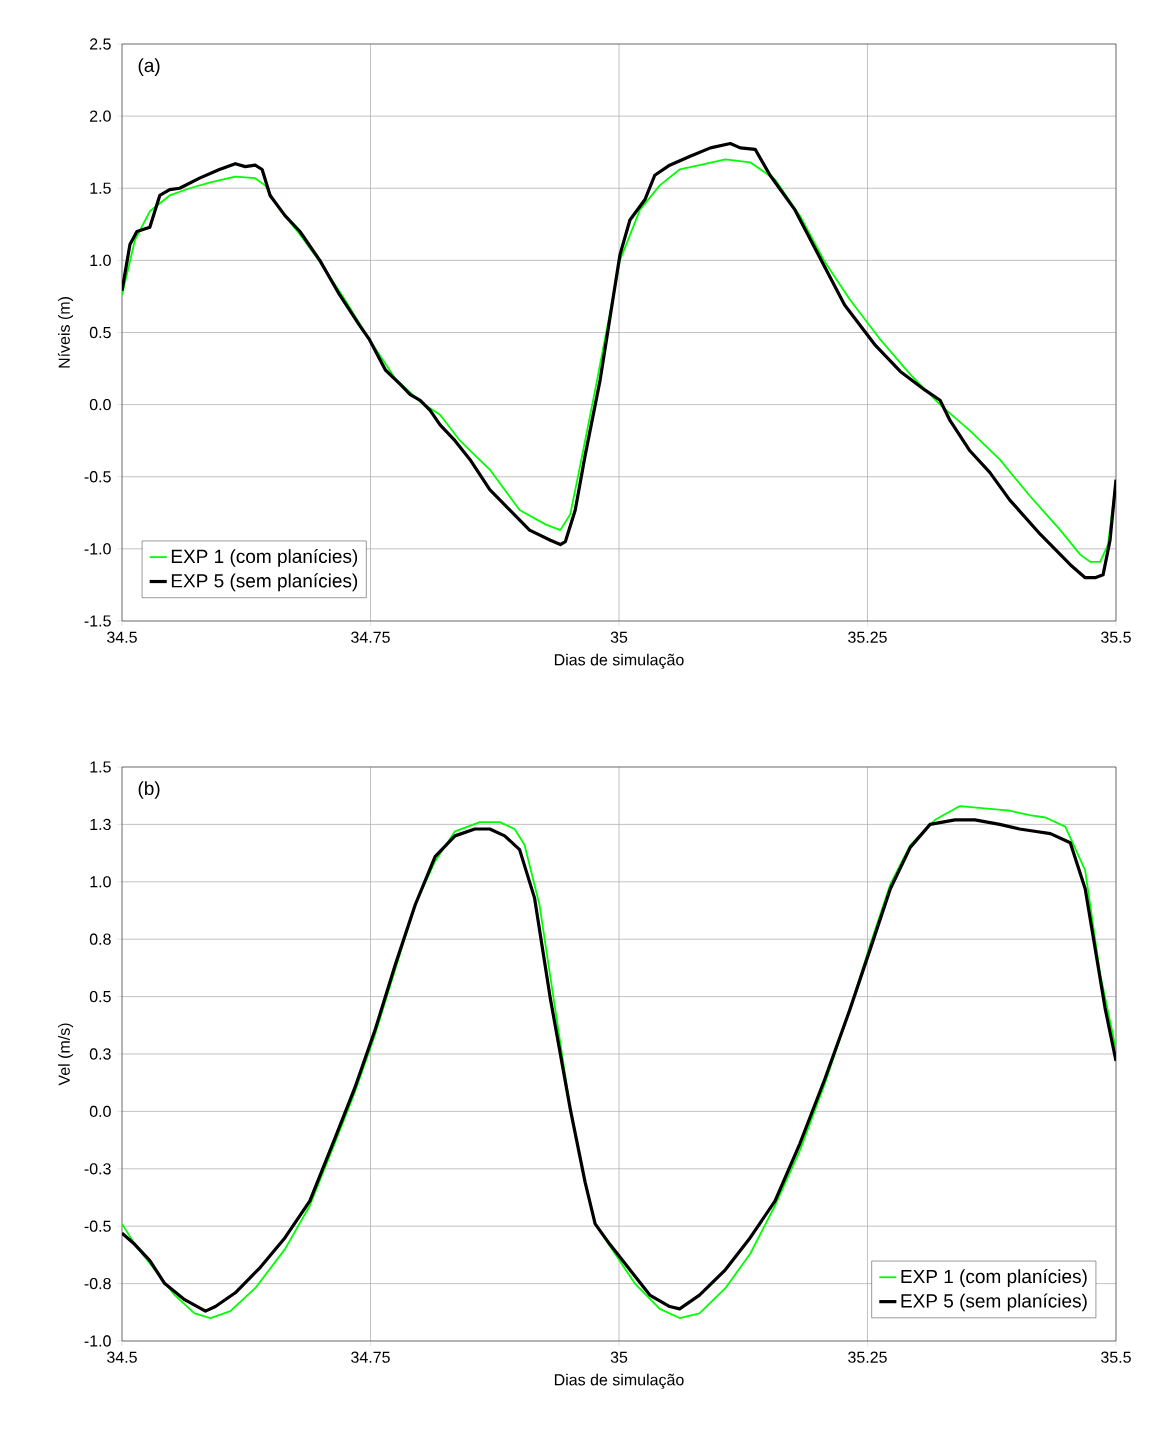 This screenshot has width=1162, height=1452. I want to click on y-tick-label: 2.0, so click(100, 116).